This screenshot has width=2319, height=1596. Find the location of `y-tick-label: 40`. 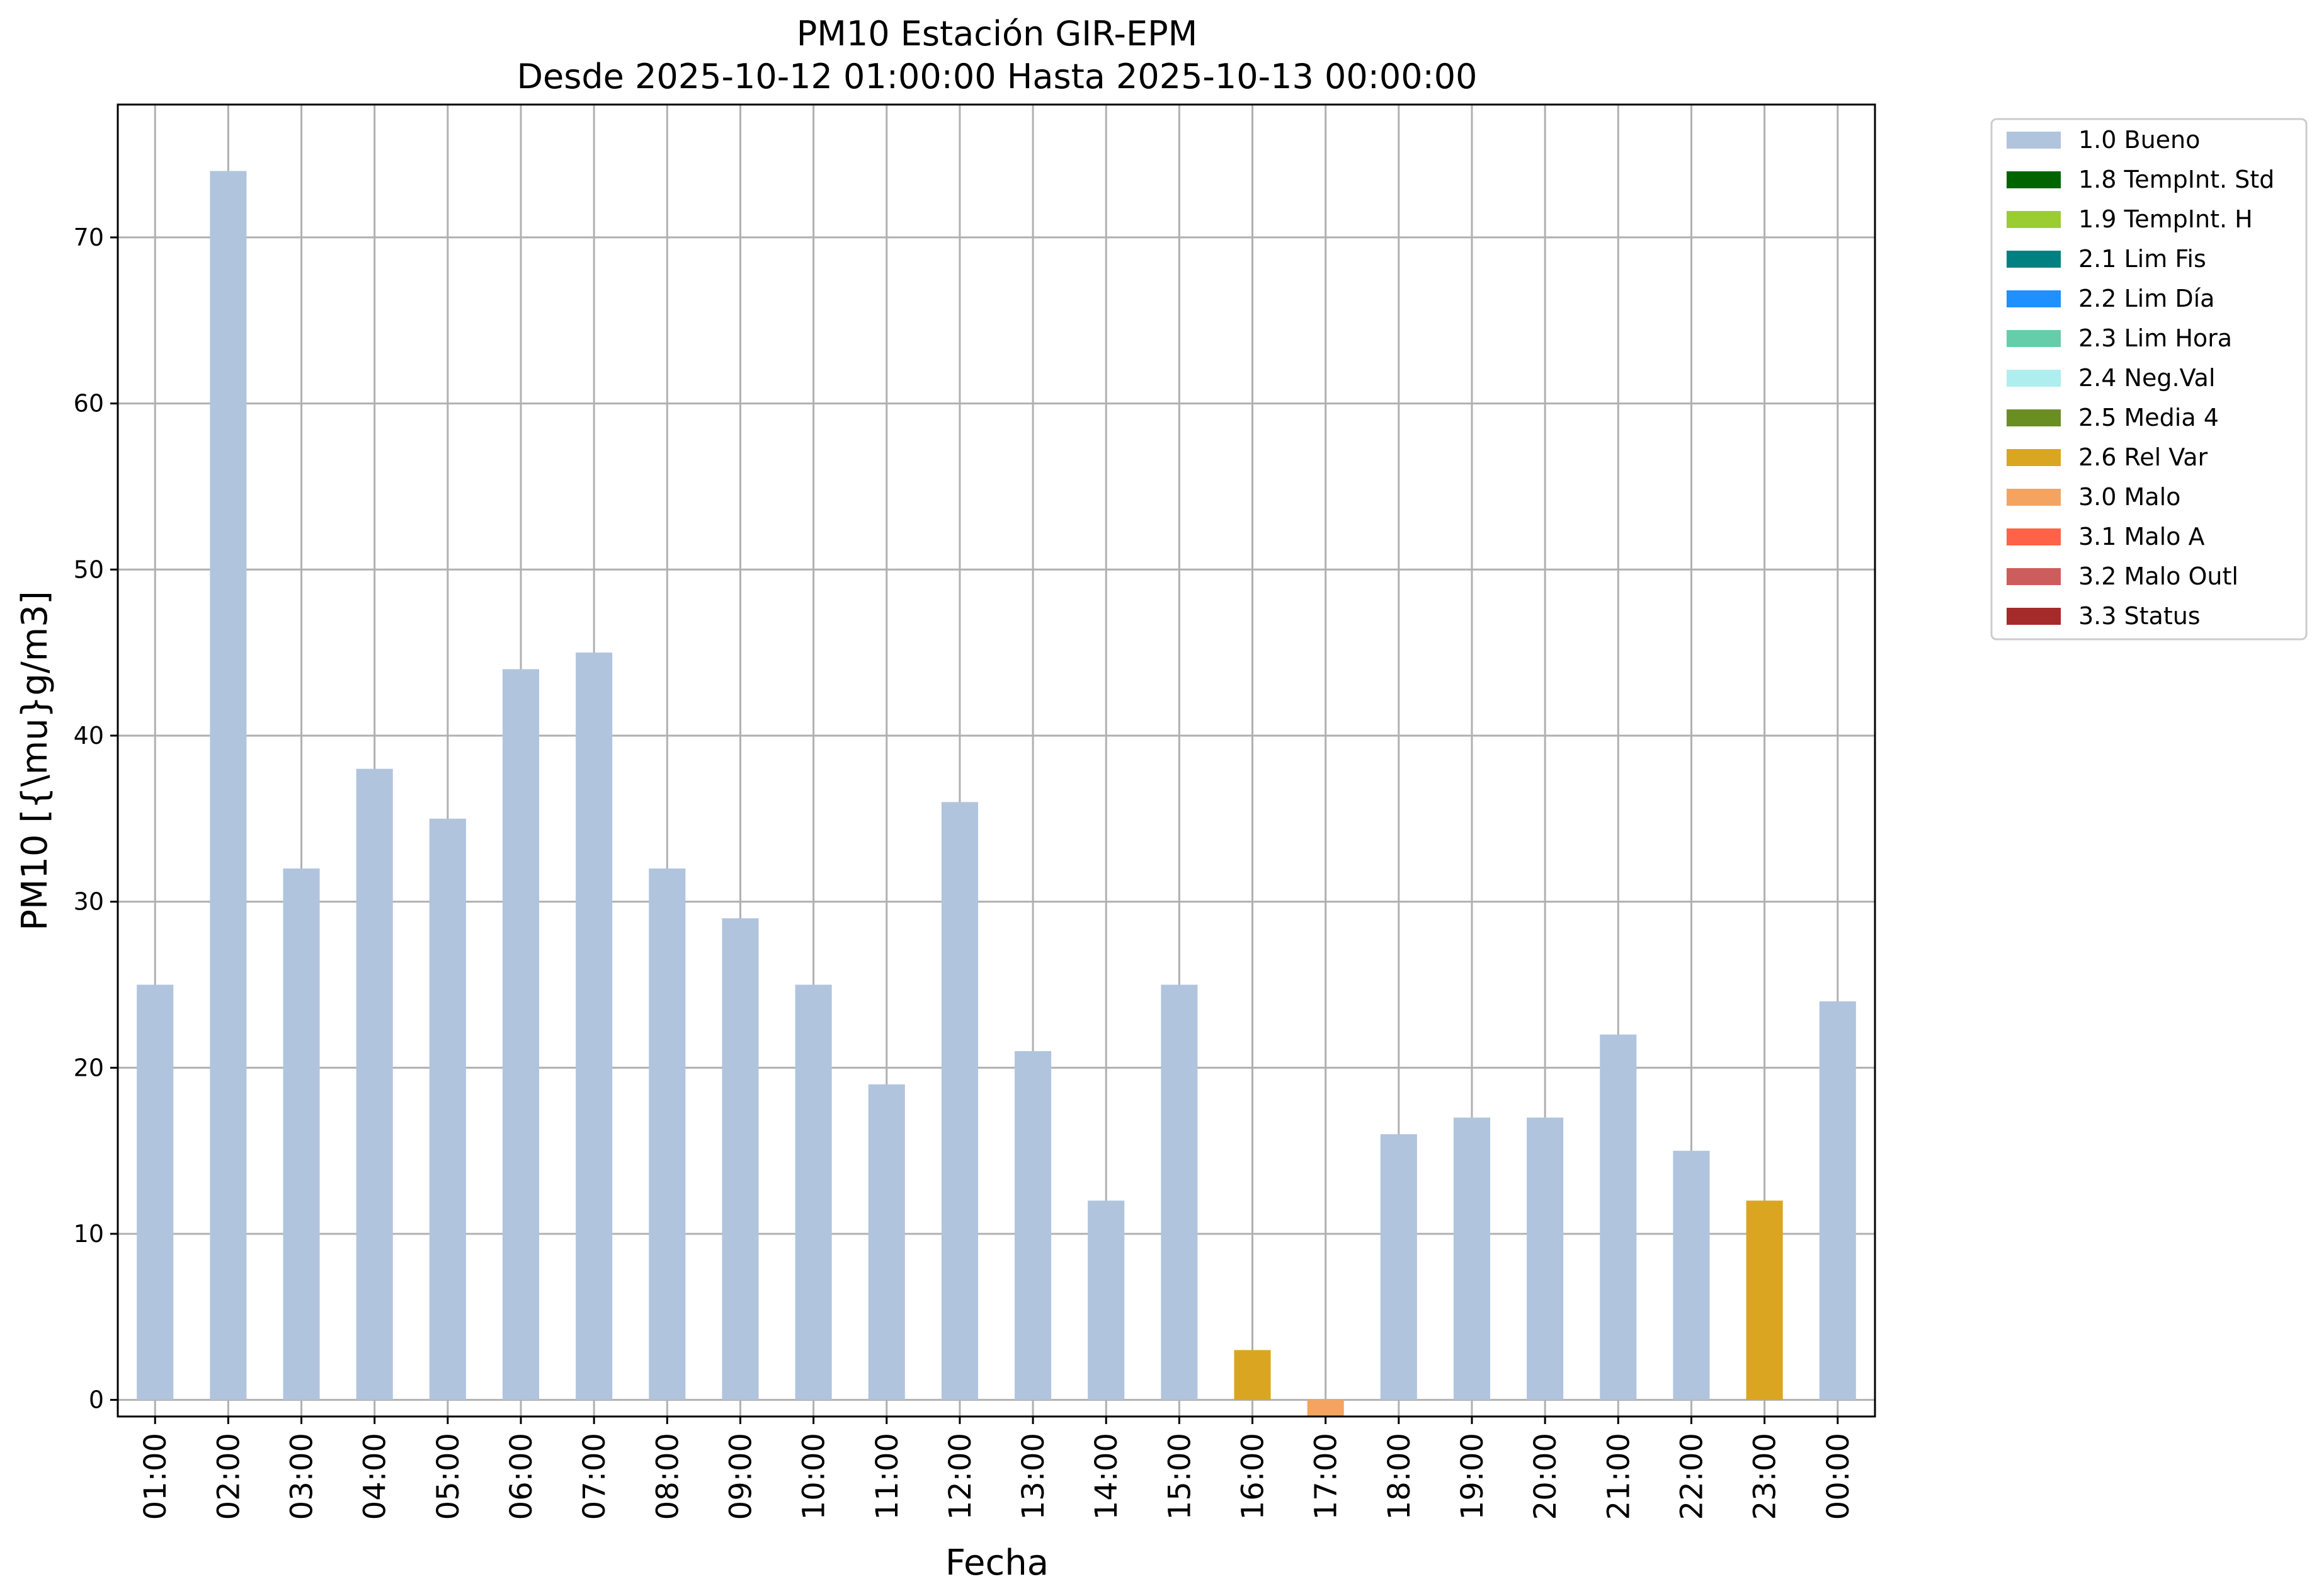

y-tick-label: 40 is located at coordinates (89, 736).